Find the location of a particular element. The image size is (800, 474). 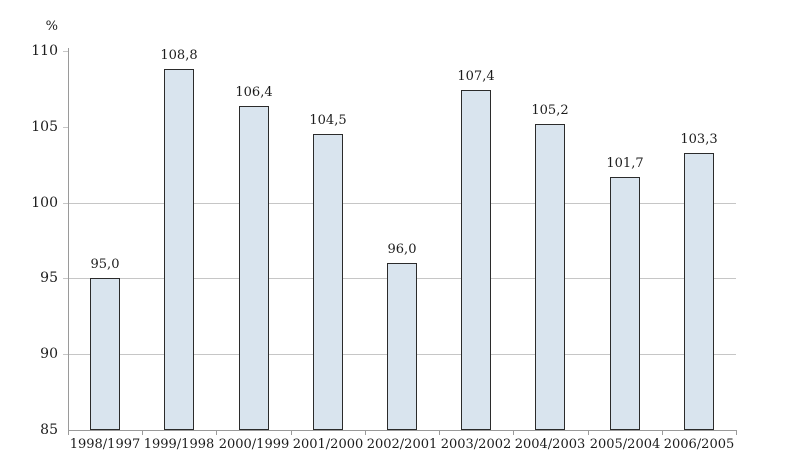

bar-2003/2002 is located at coordinates (476, 260).